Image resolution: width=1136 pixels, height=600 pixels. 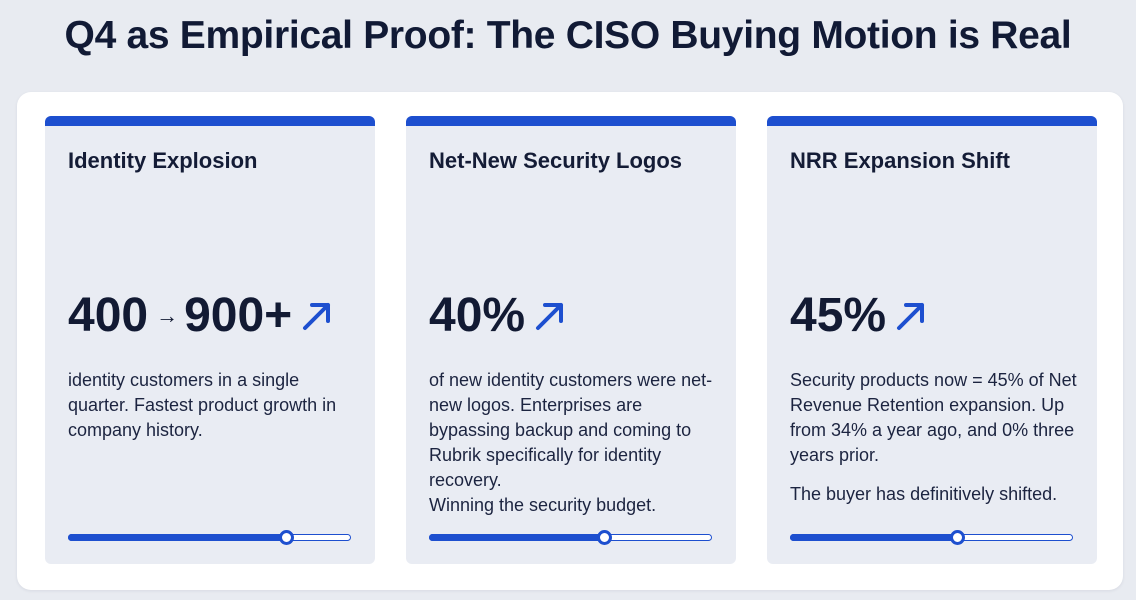 I want to click on description-tagline: Winning the security budget., so click(x=543, y=505).